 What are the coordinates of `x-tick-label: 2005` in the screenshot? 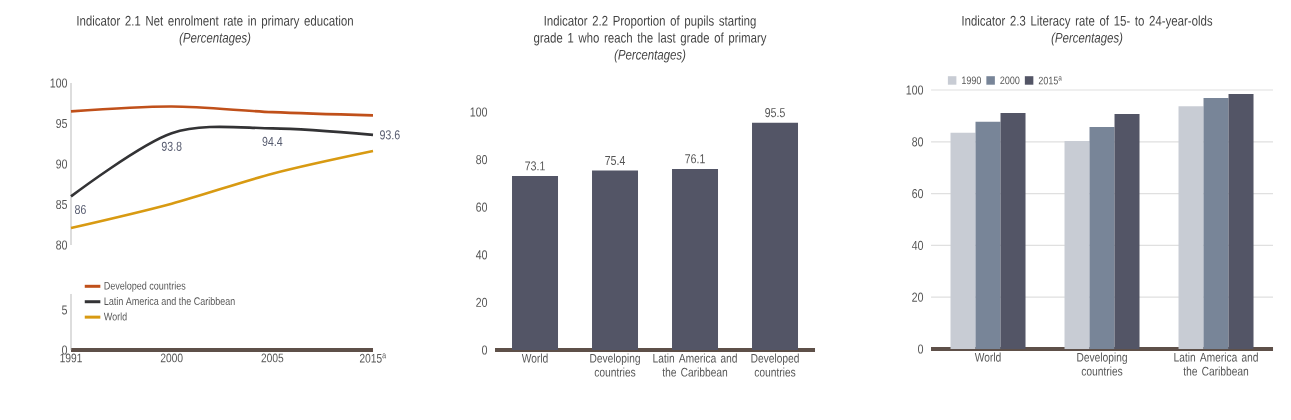 It's located at (272, 358).